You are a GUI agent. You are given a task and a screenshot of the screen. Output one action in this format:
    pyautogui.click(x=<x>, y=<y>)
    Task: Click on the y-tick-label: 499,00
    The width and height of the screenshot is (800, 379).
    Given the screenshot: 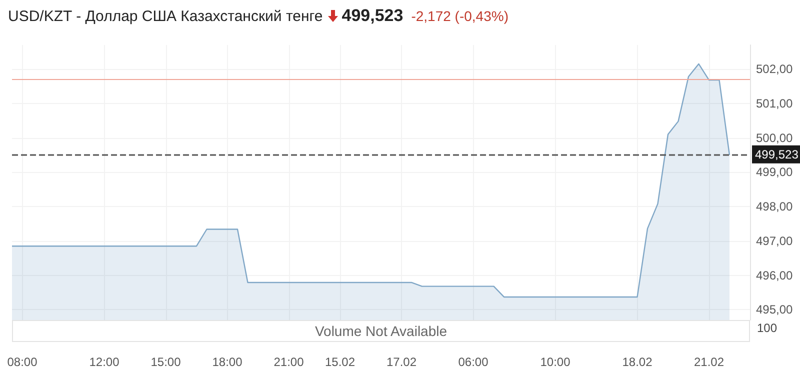 What is the action you would take?
    pyautogui.click(x=775, y=172)
    